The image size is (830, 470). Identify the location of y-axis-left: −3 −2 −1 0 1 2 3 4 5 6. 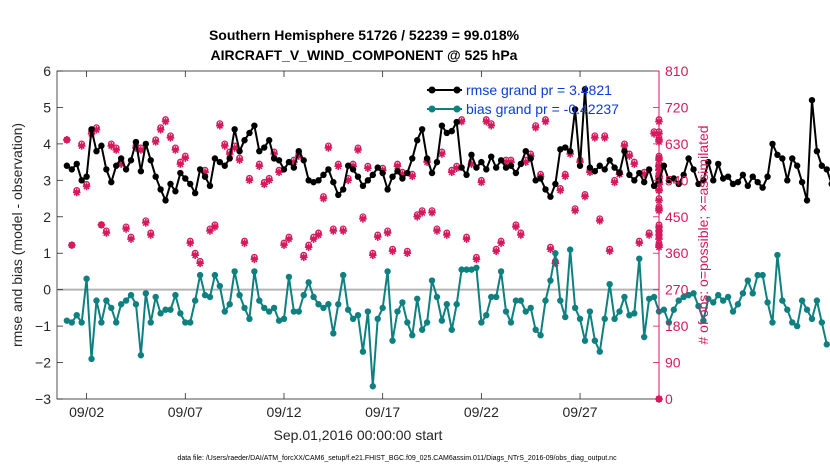
(49, 235).